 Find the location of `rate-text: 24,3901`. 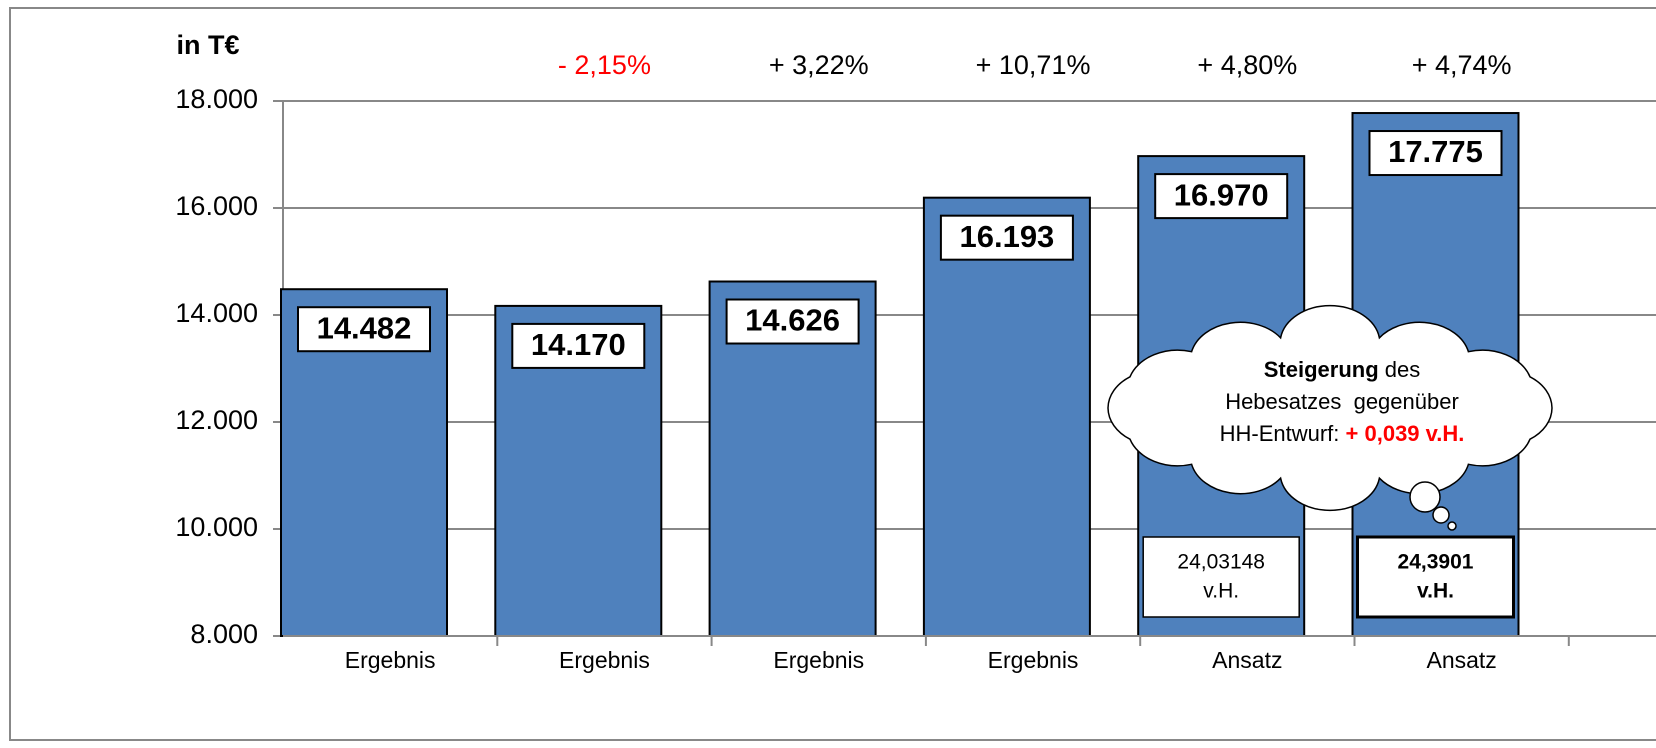

rate-text: 24,3901 is located at coordinates (1436, 562).